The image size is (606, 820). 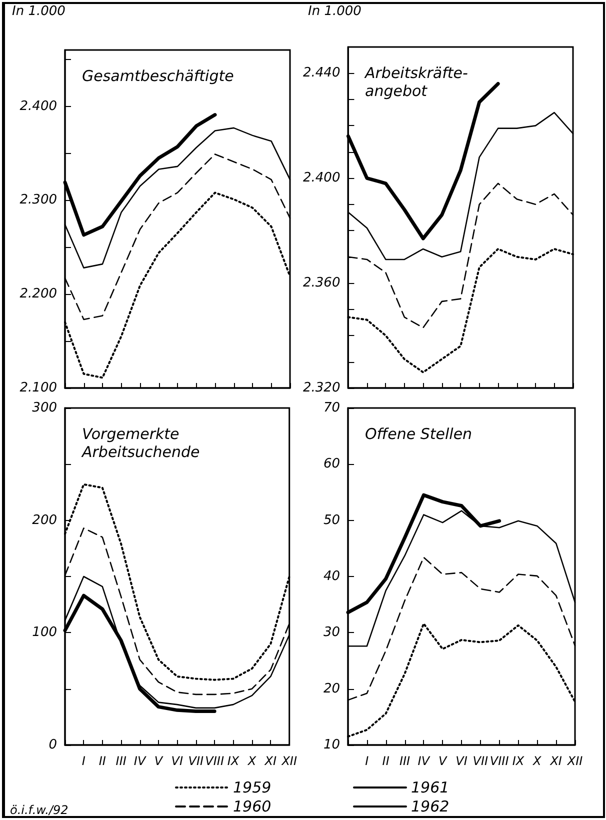 What do you see at coordinates (140, 443) in the screenshot?
I see `text: Vorgemerkte Arbeitsuchende` at bounding box center [140, 443].